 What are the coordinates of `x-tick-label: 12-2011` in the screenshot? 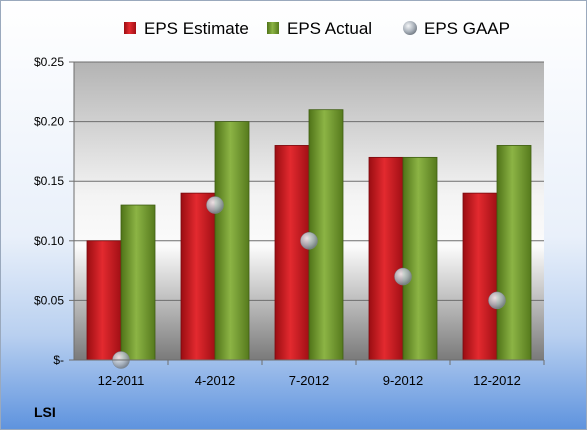 It's located at (121, 380).